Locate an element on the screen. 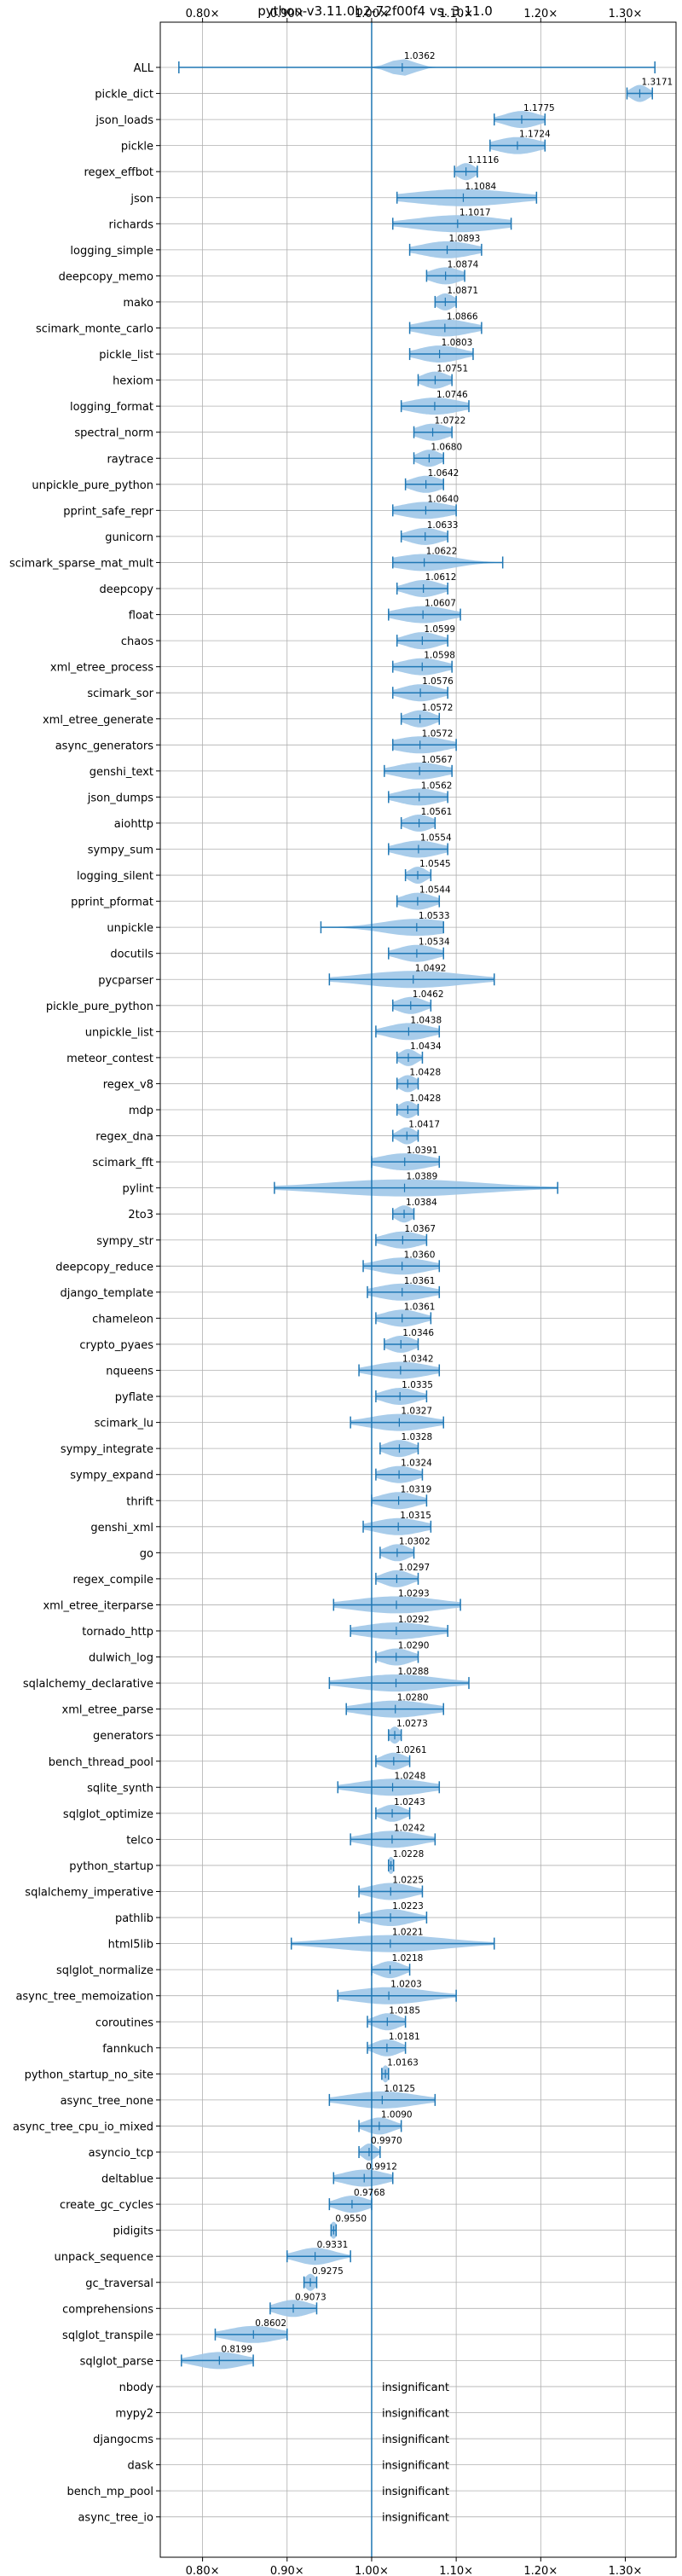 The width and height of the screenshot is (682, 2576). value-label: 1.0248 is located at coordinates (411, 1776).